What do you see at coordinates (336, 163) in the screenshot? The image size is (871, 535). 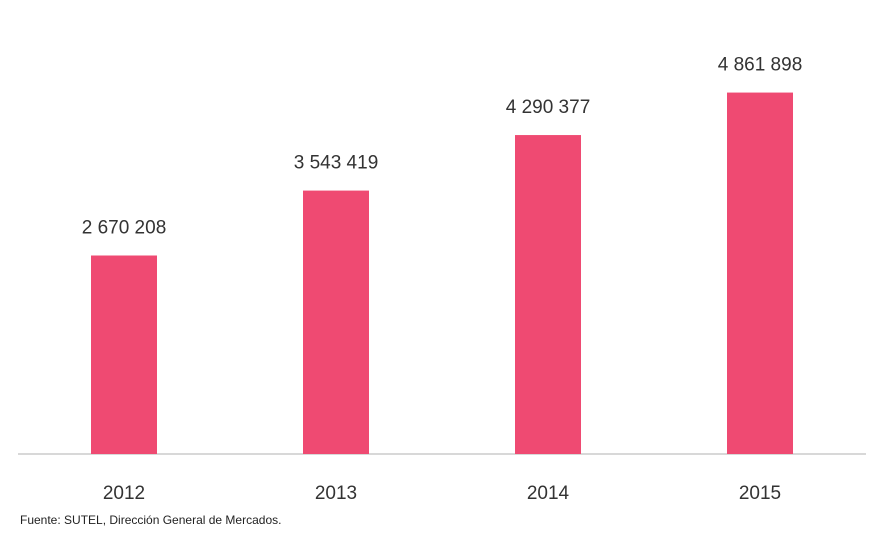 I see `data-label-2013: 3 543 419` at bounding box center [336, 163].